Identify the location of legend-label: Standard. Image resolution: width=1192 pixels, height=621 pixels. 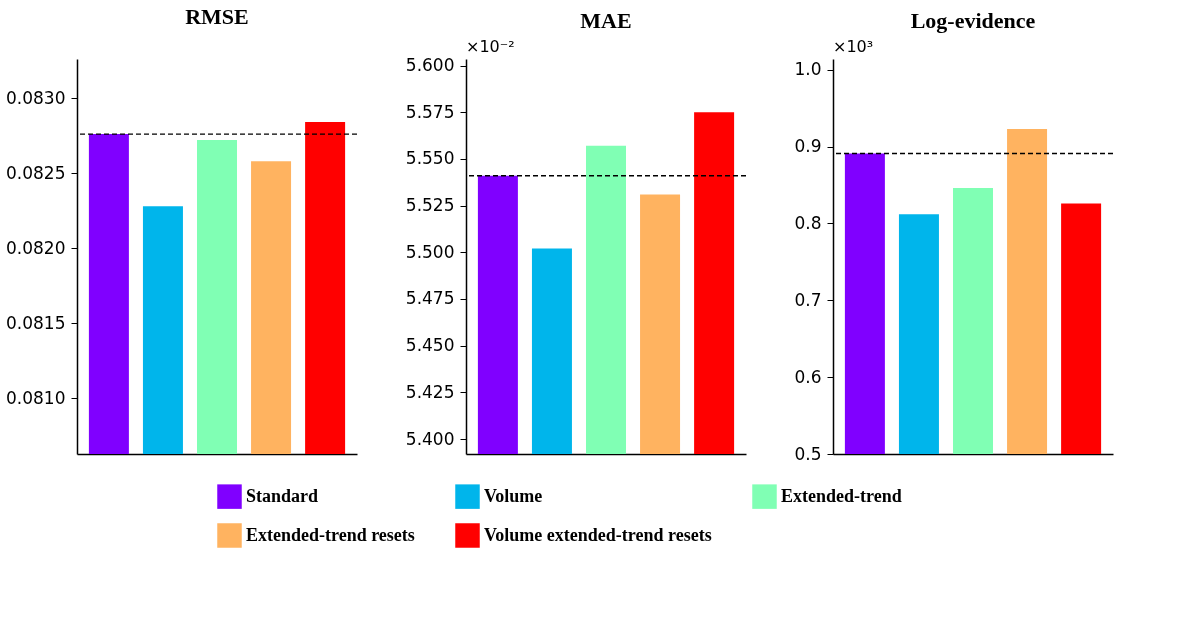
(282, 495).